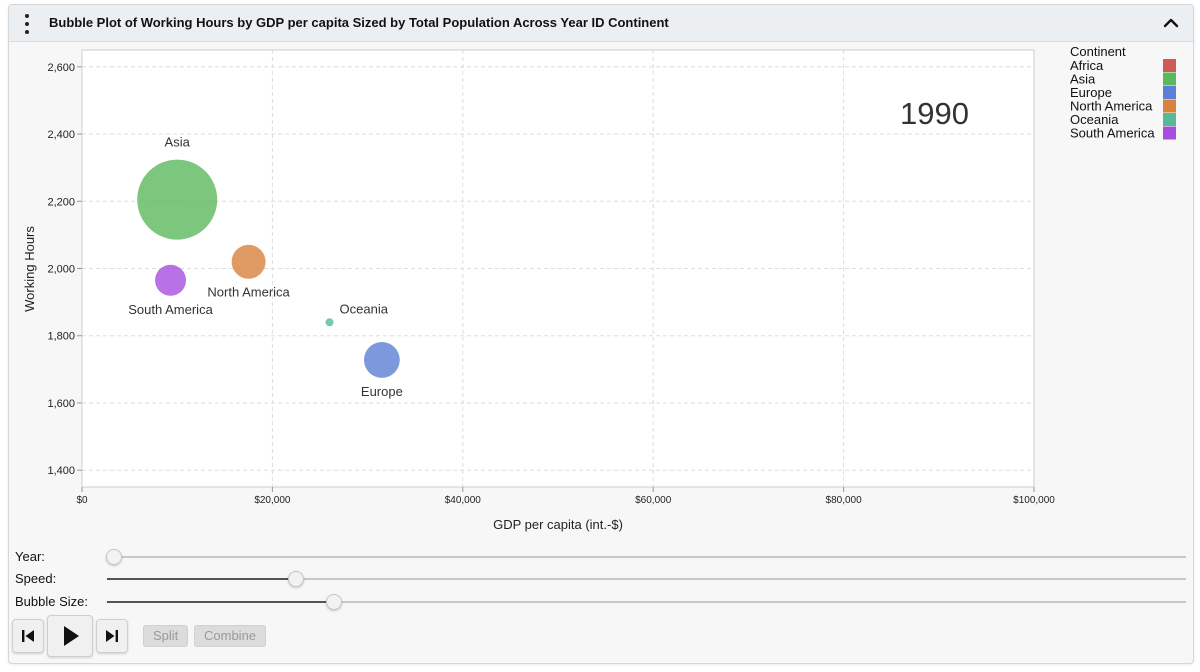 This screenshot has height=672, width=1200. I want to click on play-icon, so click(71, 636).